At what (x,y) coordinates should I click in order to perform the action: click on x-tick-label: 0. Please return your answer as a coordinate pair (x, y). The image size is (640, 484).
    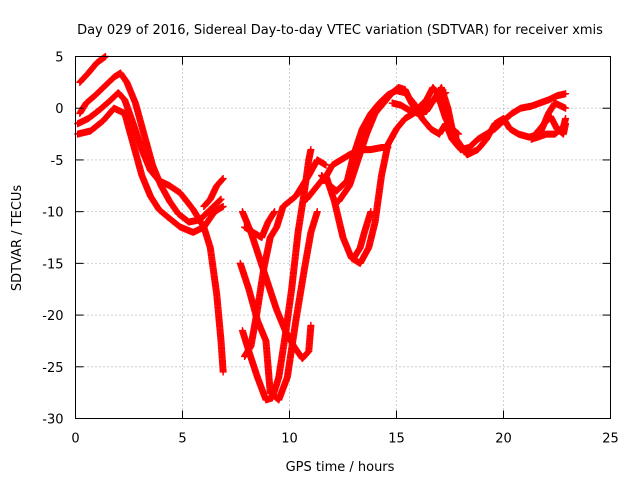
    Looking at the image, I should click on (75, 439).